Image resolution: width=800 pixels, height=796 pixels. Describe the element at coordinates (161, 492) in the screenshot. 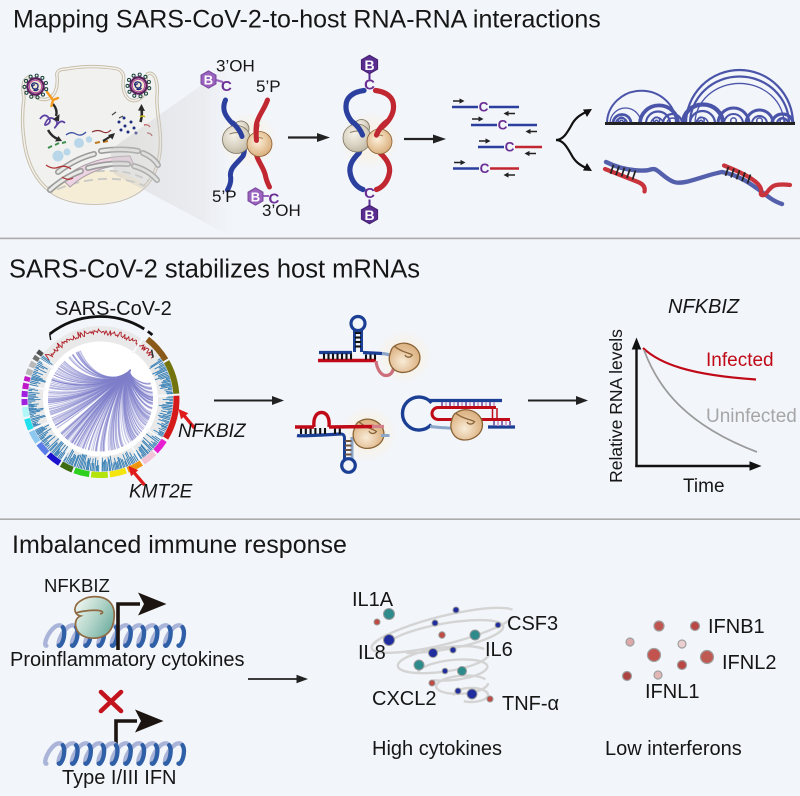

I see `svg-text: KMT2E` at that location.